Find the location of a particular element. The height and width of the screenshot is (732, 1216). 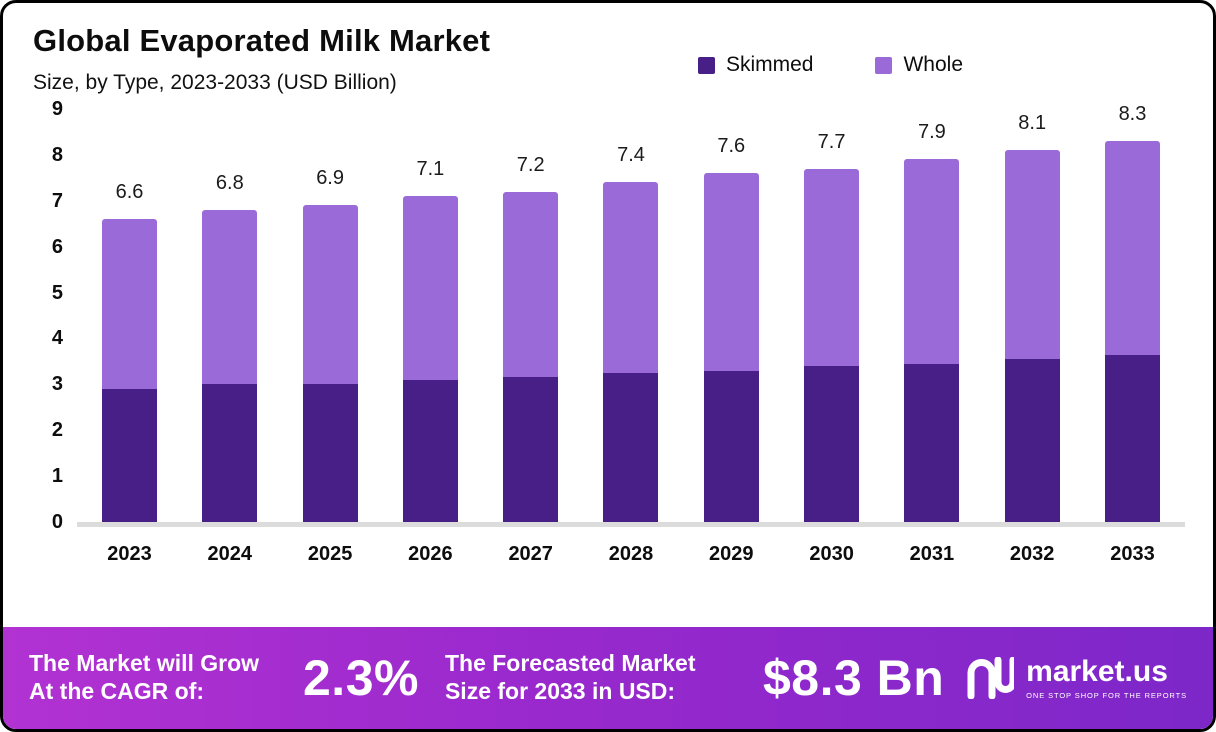

bar-2032: 8.1 is located at coordinates (1032, 317).